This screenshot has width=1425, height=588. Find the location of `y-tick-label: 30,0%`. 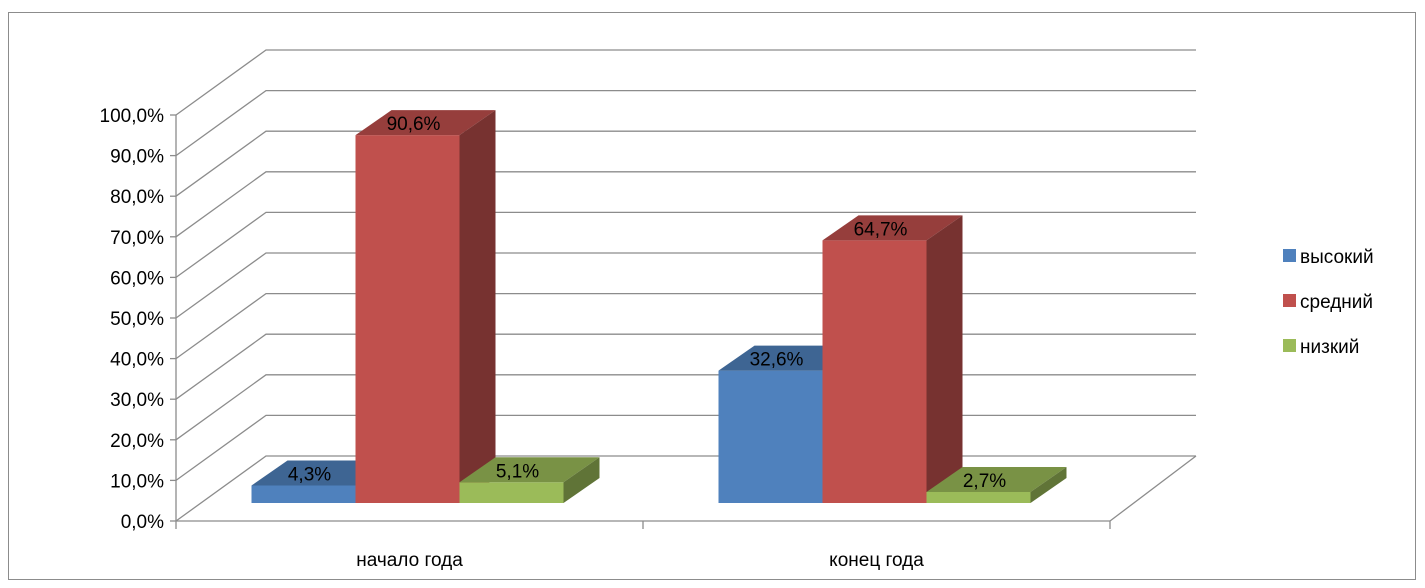

y-tick-label: 30,0% is located at coordinates (137, 400).